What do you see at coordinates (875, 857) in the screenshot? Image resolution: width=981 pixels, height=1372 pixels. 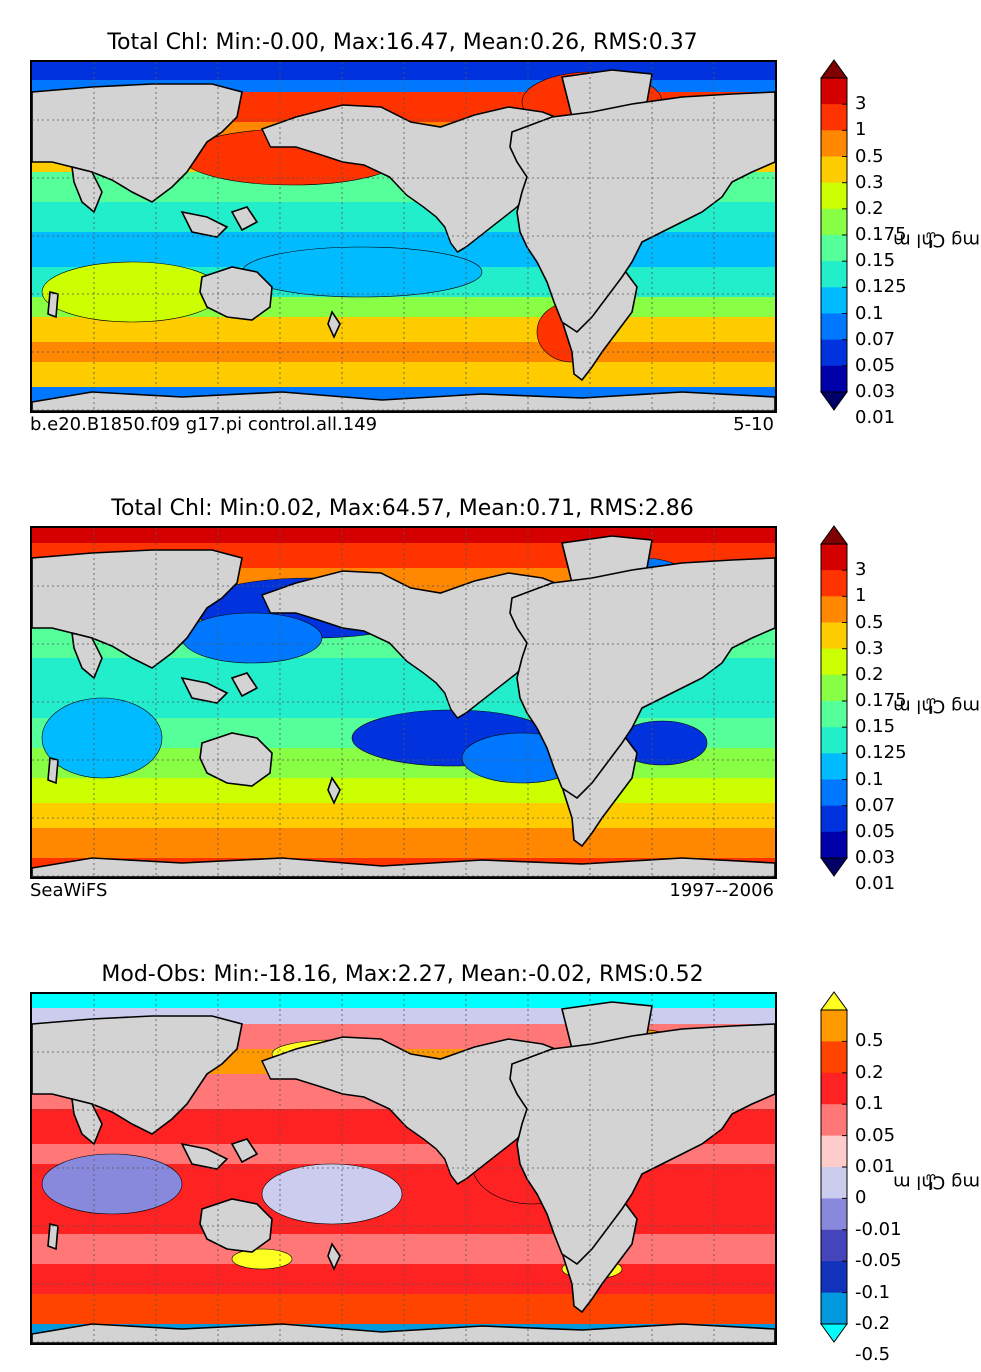 I see `colorbar-tick-label: 0.03` at bounding box center [875, 857].